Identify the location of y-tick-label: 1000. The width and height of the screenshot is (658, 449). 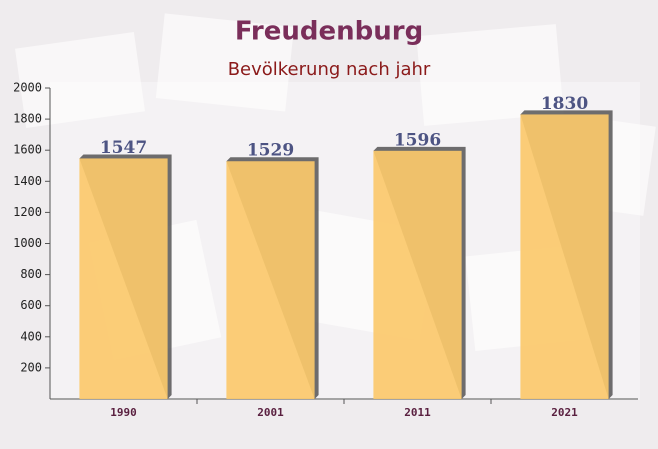
(27, 243).